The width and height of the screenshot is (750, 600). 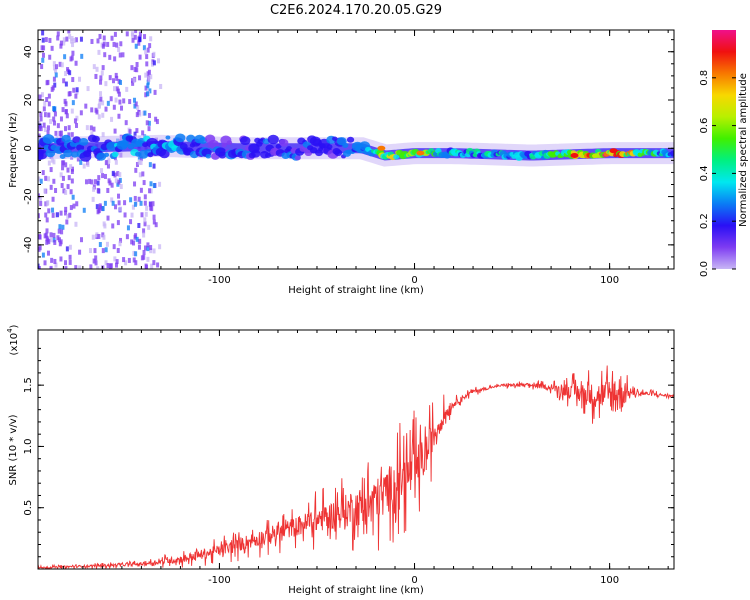 What do you see at coordinates (180, 138) in the screenshot?
I see `ridge-blob` at bounding box center [180, 138].